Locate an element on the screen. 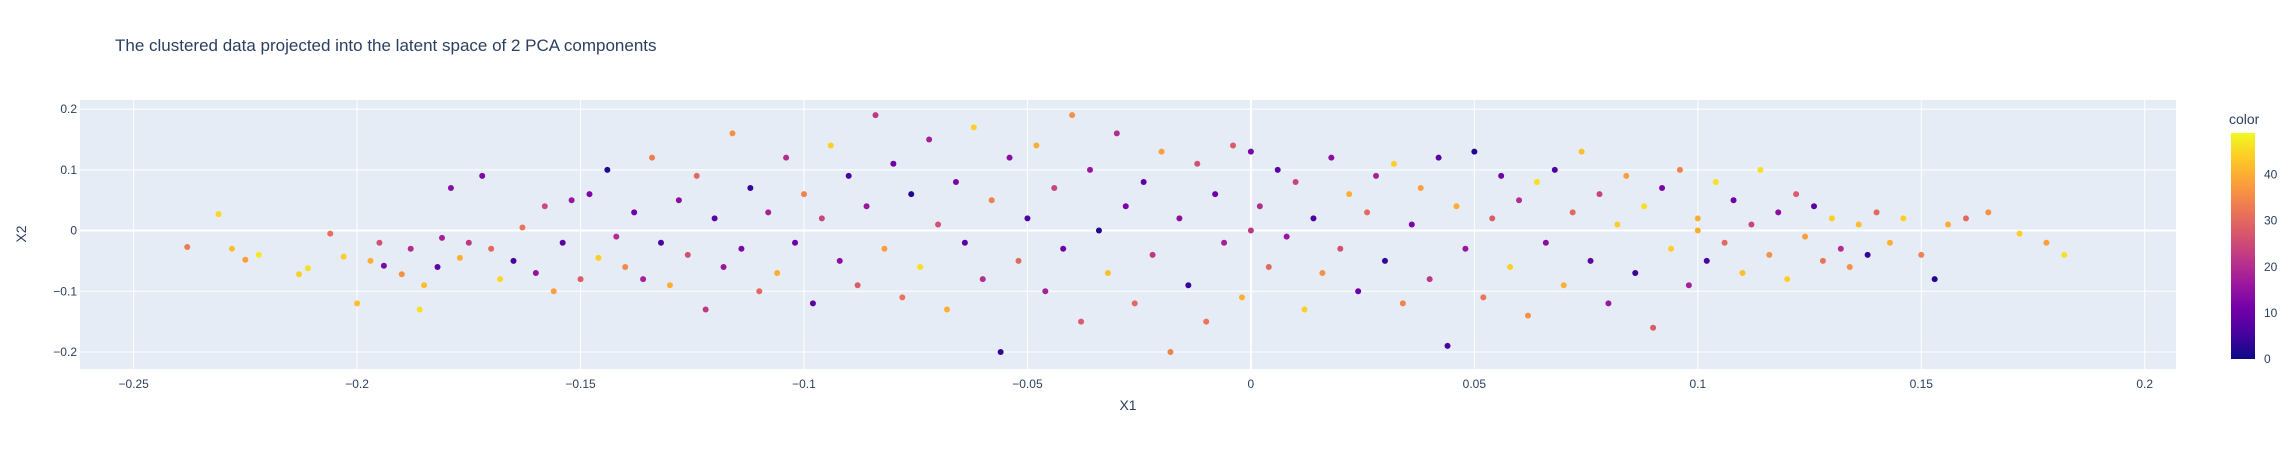  x-tick-labels: −0.25 −0.2 −0.15 −0.1 −0.05 0 0.05 0.1 0.15 0.2 is located at coordinates (1135, 384).